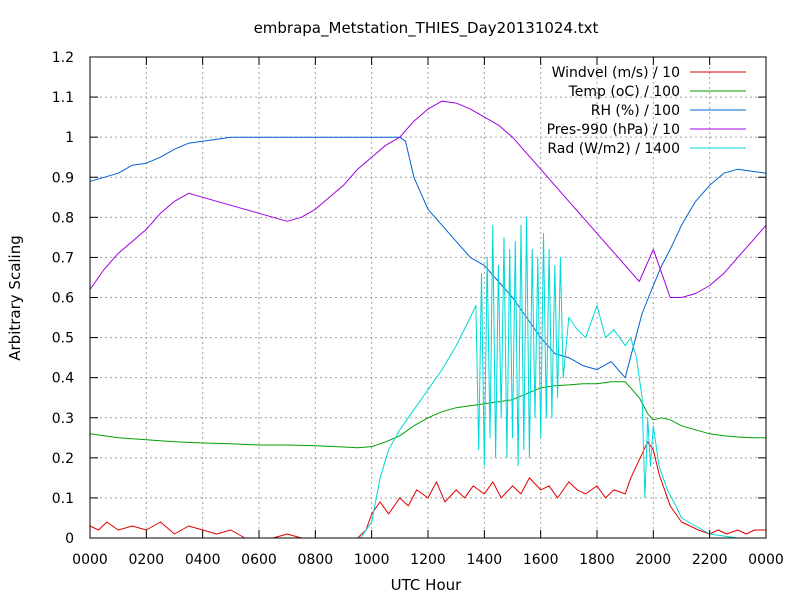 This screenshot has width=800, height=600. Describe the element at coordinates (613, 130) in the screenshot. I see `legend-label: Pres-990 (hPa) / 10` at that location.